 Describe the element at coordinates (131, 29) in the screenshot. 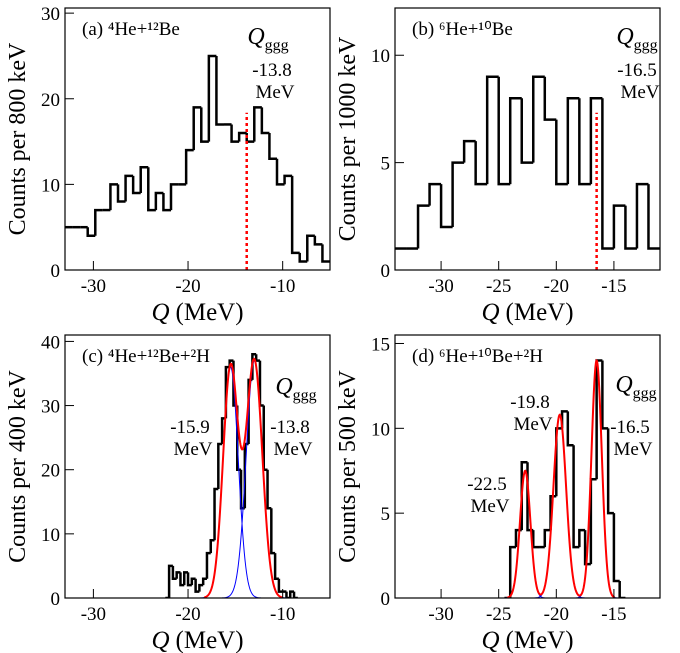

I see `panel-label: (a) ⁴He+¹²Be` at that location.